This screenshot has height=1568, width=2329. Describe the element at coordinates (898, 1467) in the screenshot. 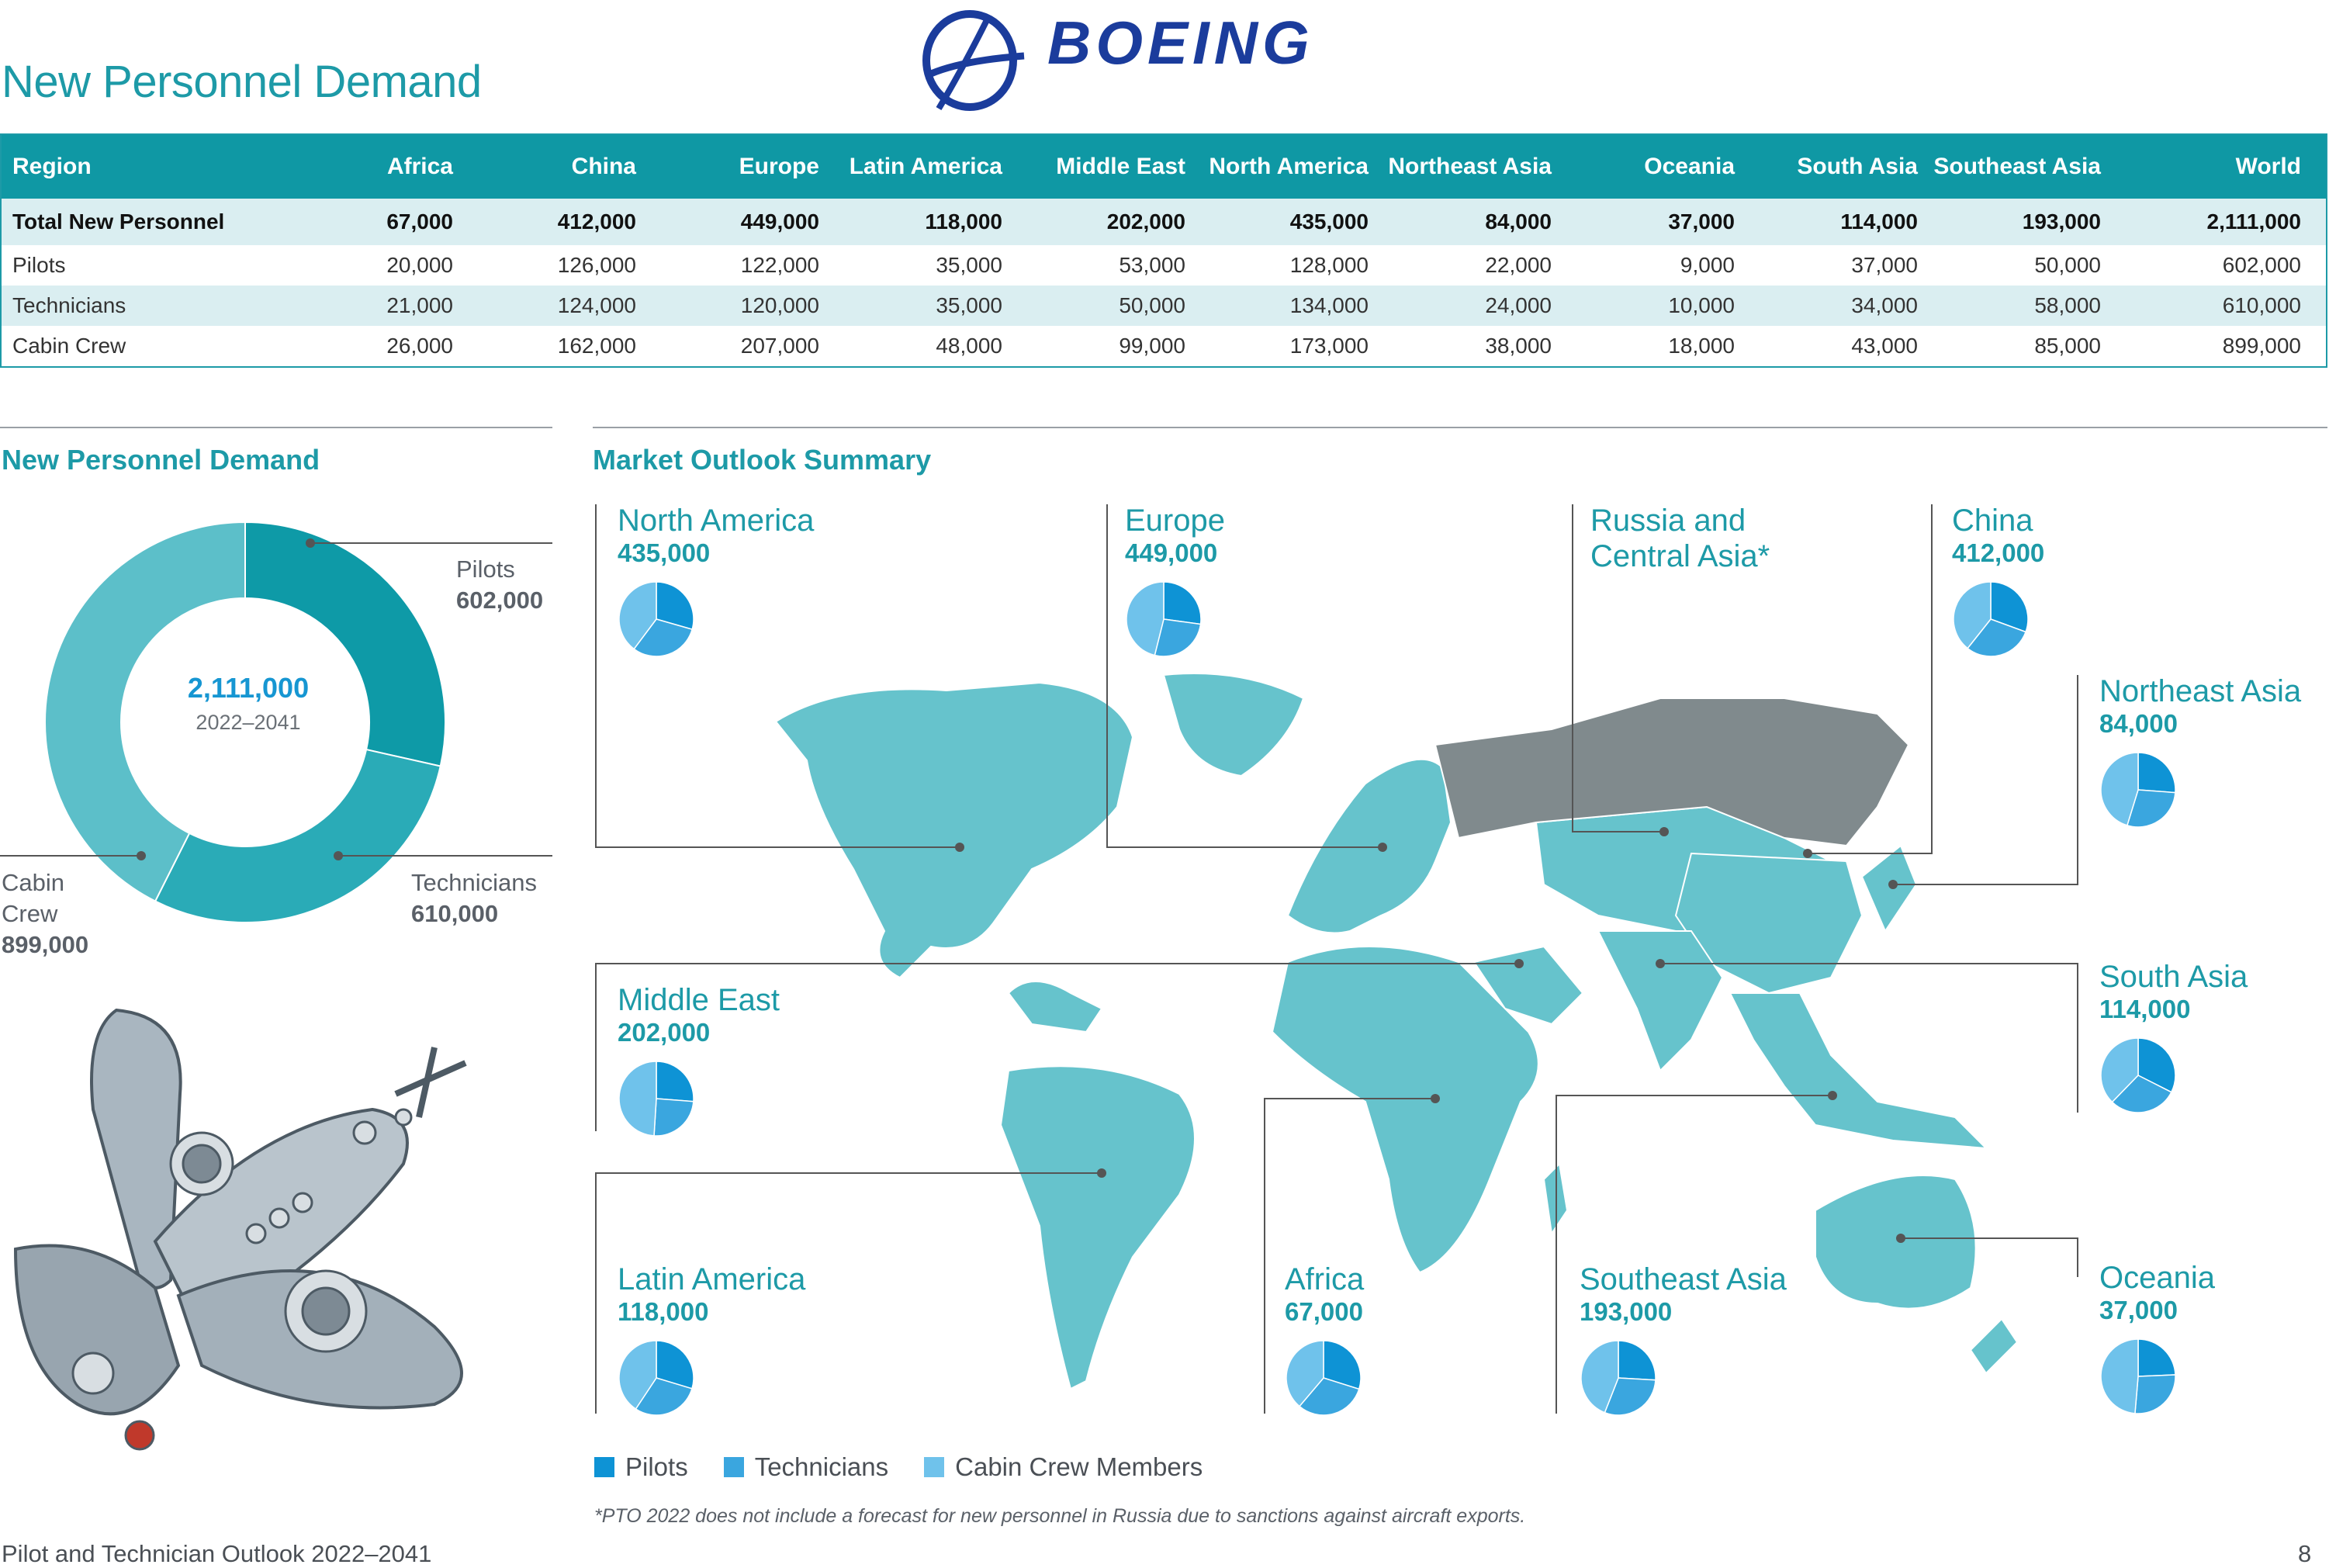

I see `legend: Pilots Technicians Cabin Crew Members` at that location.